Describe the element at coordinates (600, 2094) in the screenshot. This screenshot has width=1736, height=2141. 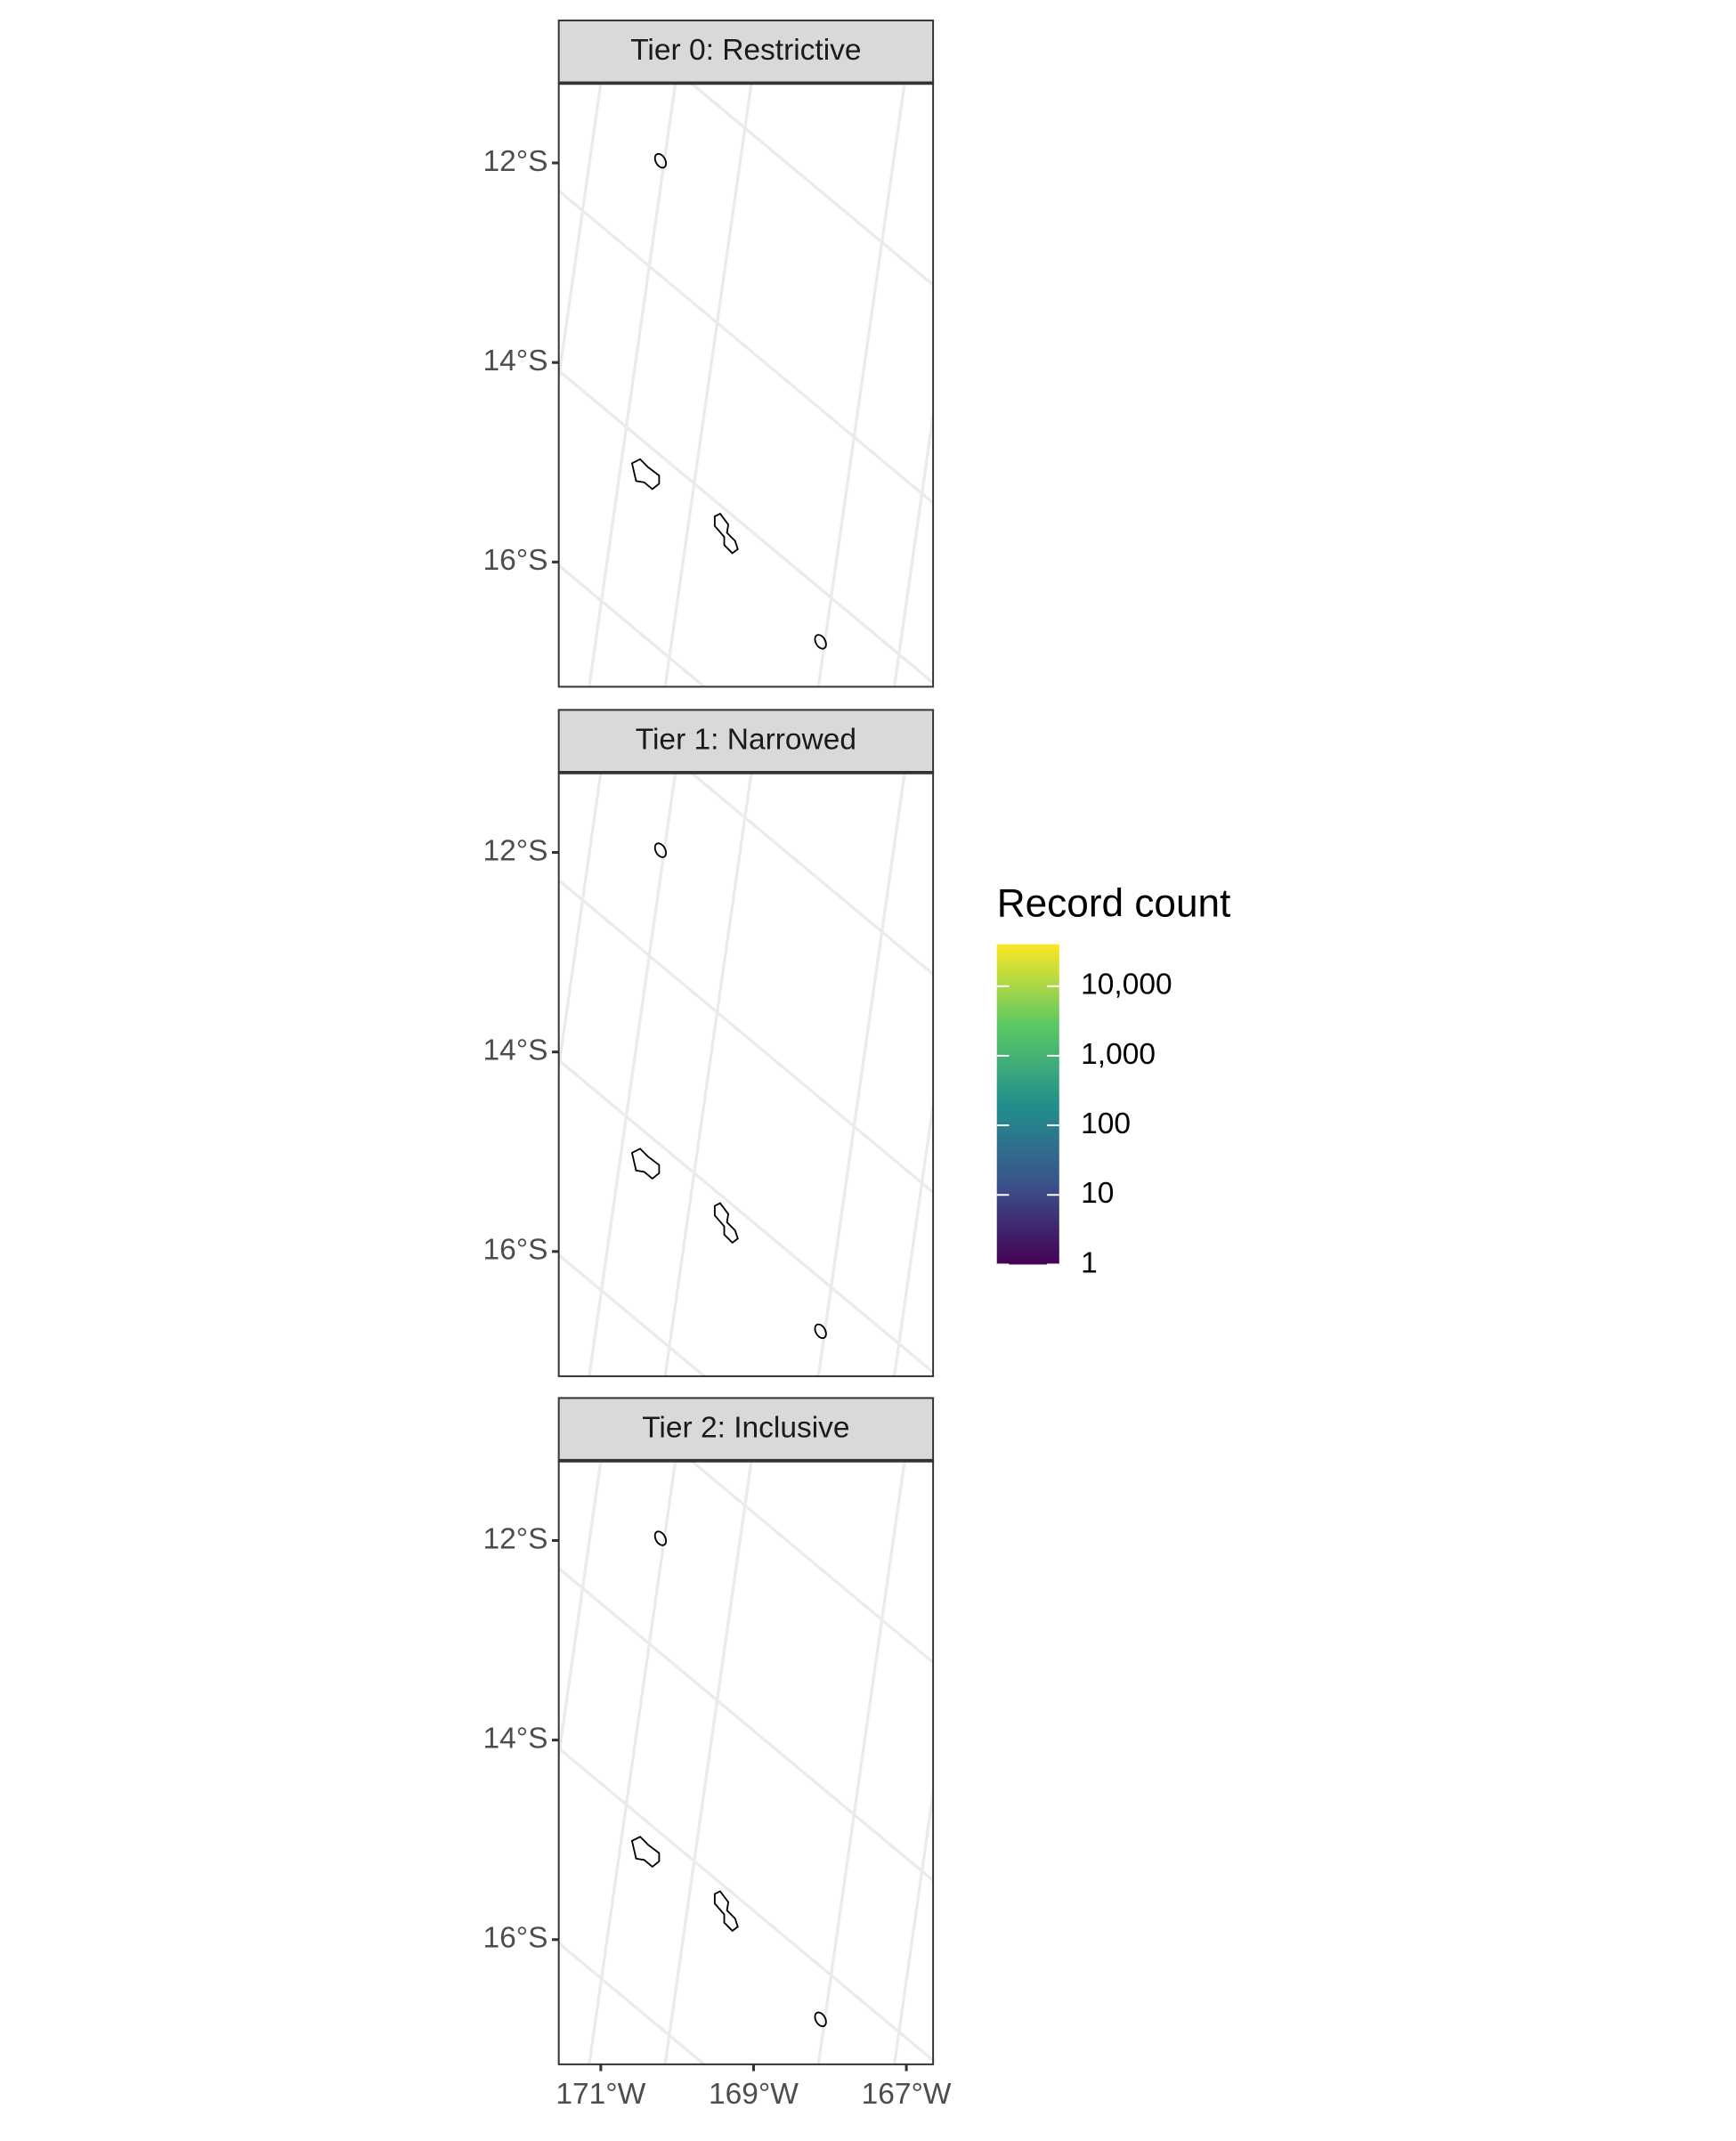
I see `x-tick-label: 171°W` at that location.